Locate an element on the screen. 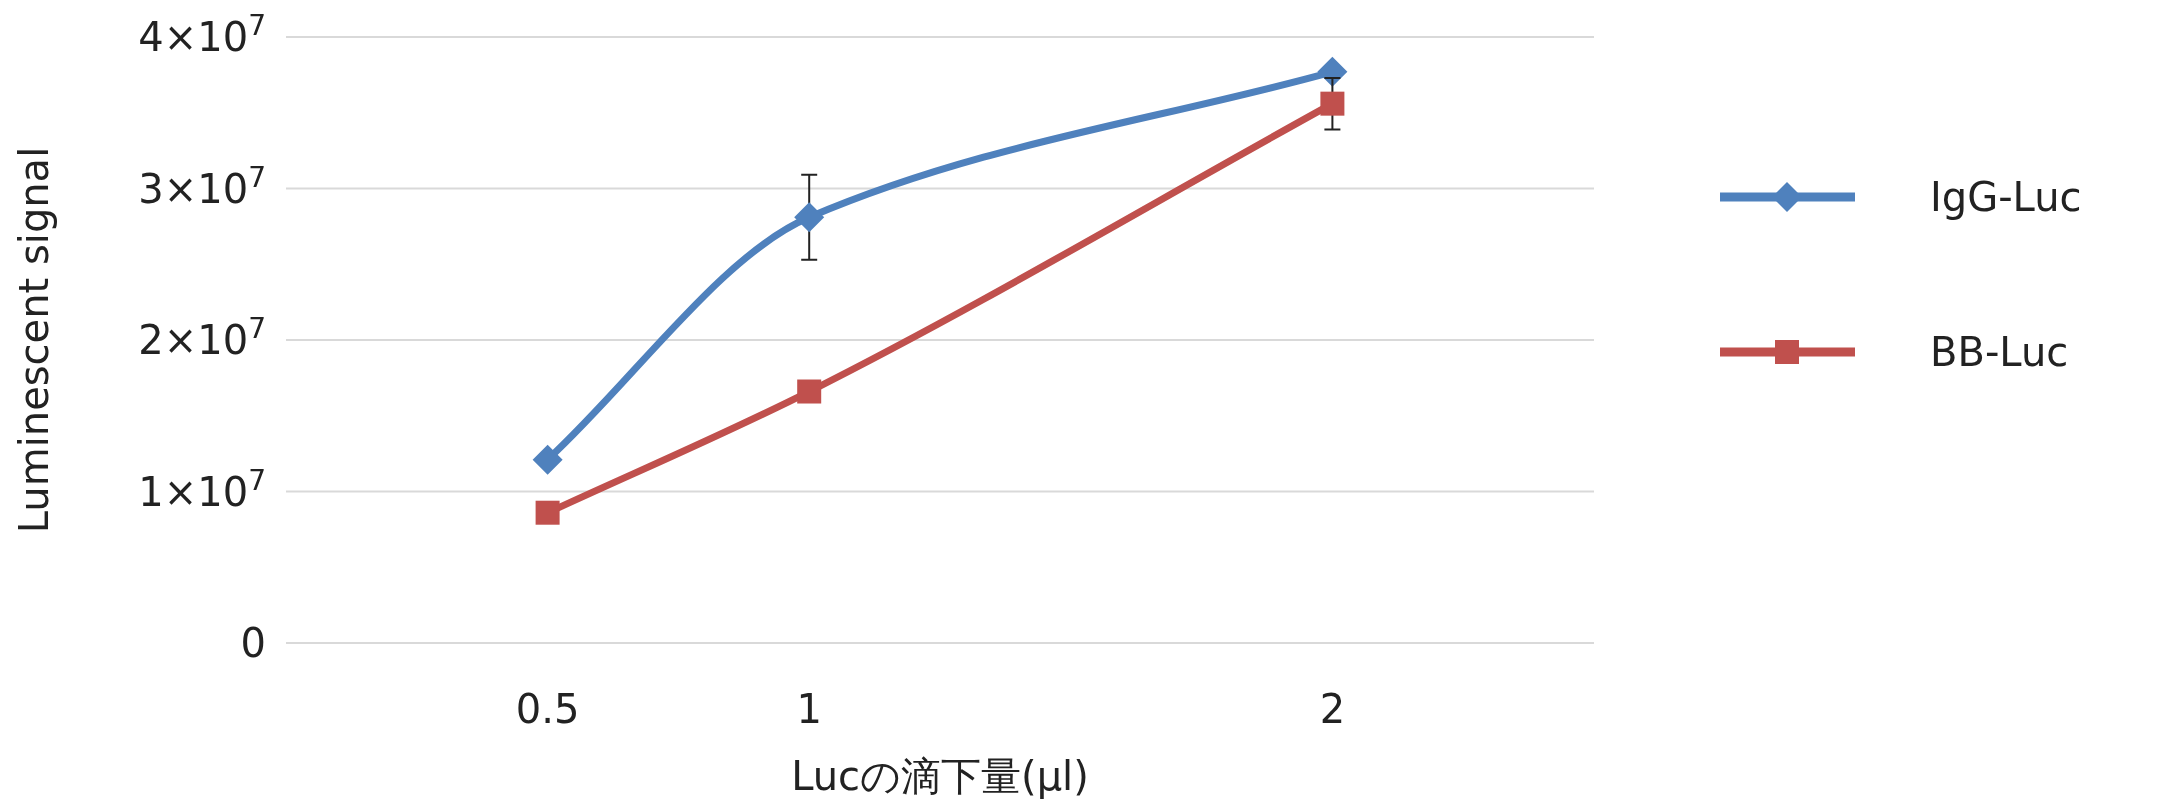 The image size is (2164, 809). y-tick-label: 2×10$^{7}$ is located at coordinates (202, 337).